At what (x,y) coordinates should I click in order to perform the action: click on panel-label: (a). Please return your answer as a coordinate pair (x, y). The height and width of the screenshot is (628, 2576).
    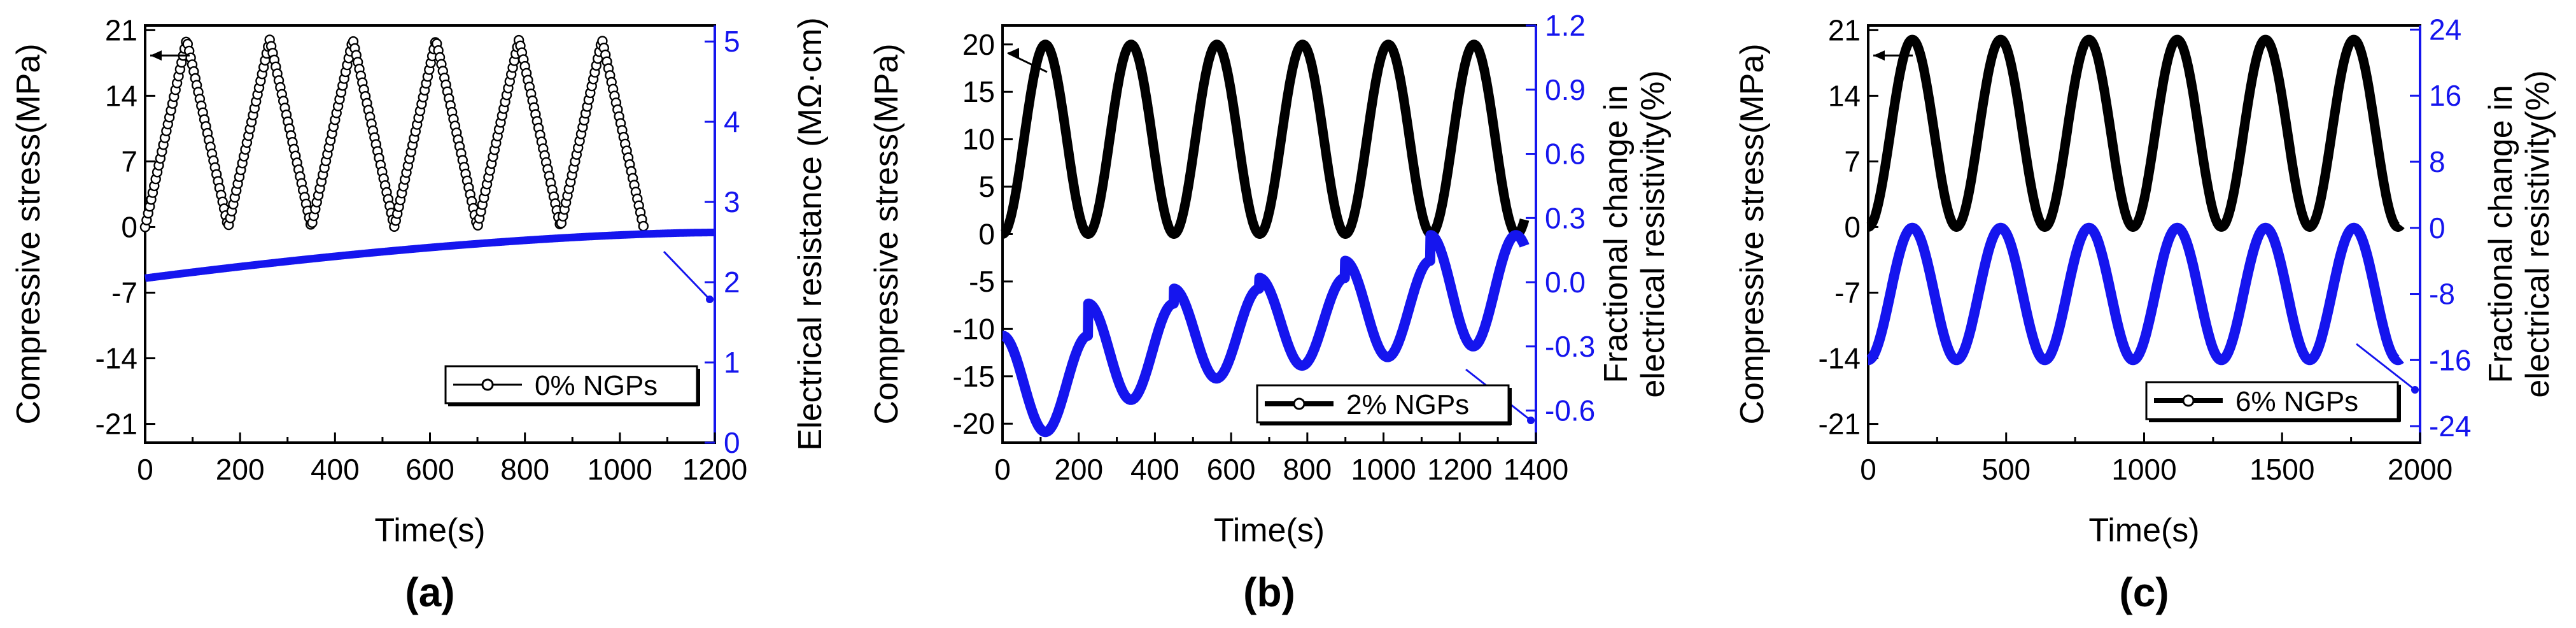
    Looking at the image, I should click on (429, 592).